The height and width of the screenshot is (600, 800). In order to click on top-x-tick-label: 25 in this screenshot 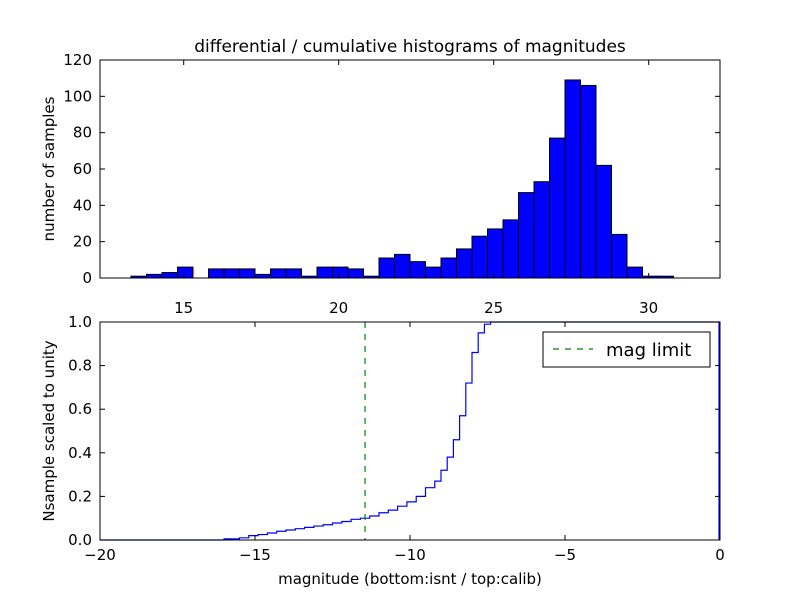, I will do `click(493, 308)`.